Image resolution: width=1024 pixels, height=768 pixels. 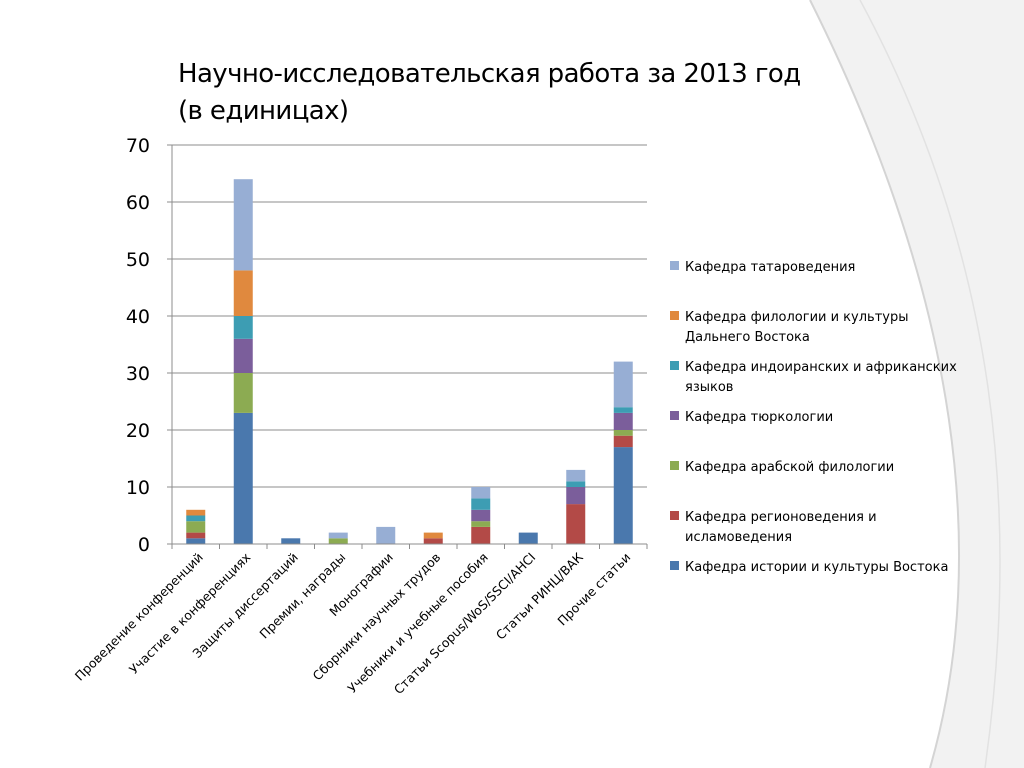 What do you see at coordinates (263, 111) in the screenshot?
I see `chart-title-line-2: (в единицах)` at bounding box center [263, 111].